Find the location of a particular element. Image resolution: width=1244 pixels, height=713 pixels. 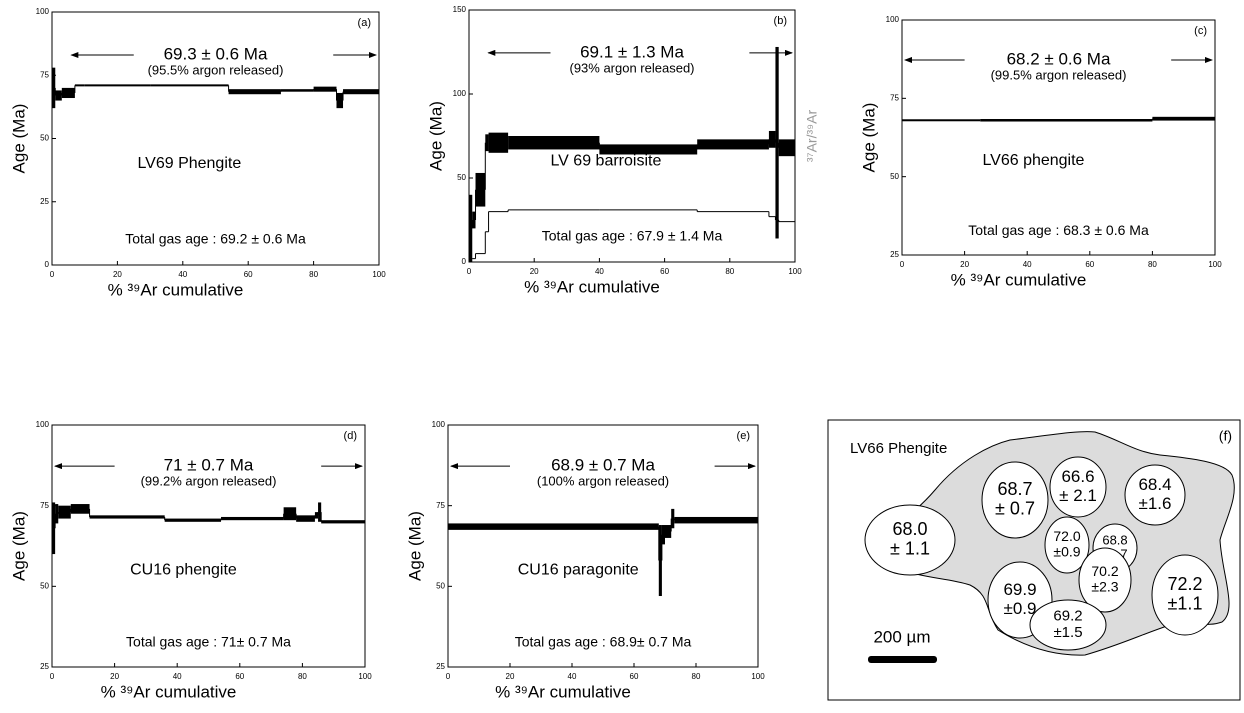

scale-bar is located at coordinates (902, 659).